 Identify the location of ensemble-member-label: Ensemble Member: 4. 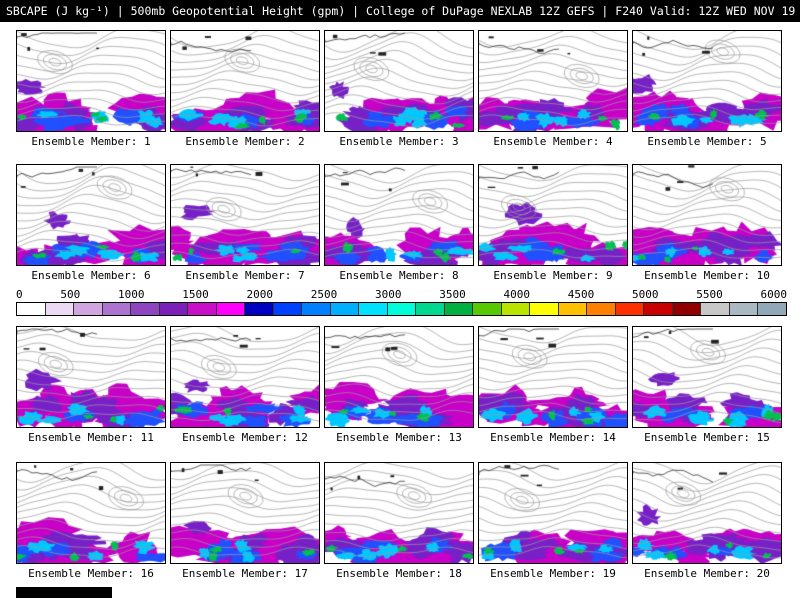
(553, 141).